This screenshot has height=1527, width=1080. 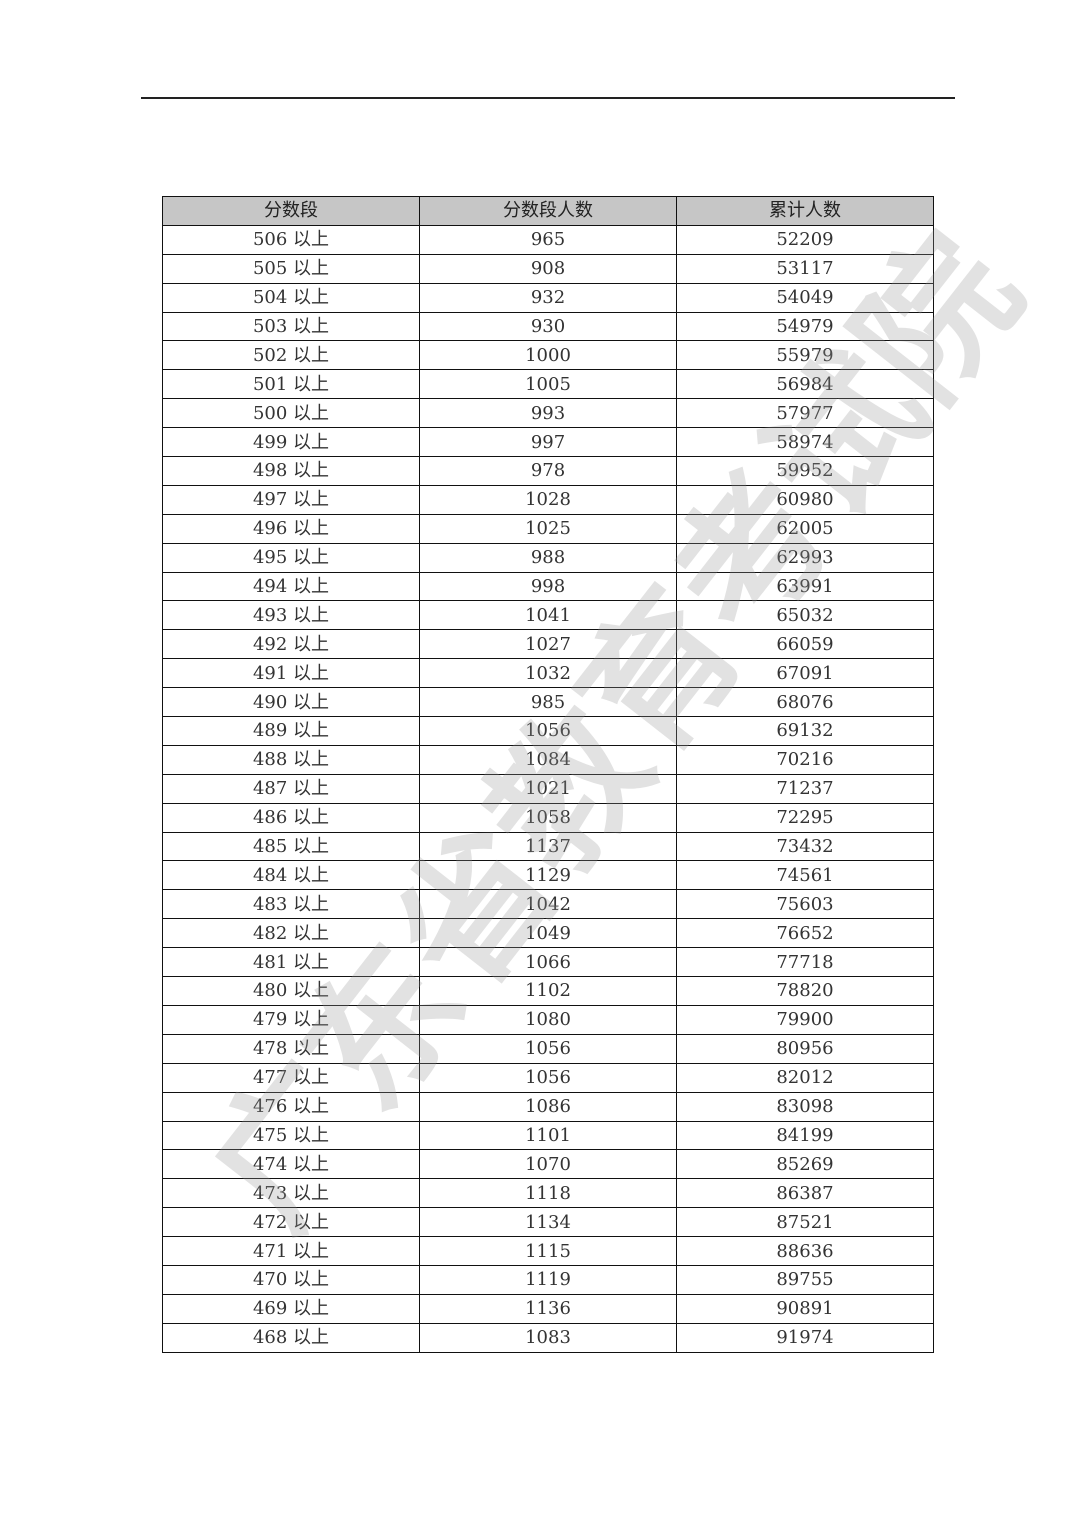 I want to click on segment-count-cell: 993, so click(x=548, y=413).